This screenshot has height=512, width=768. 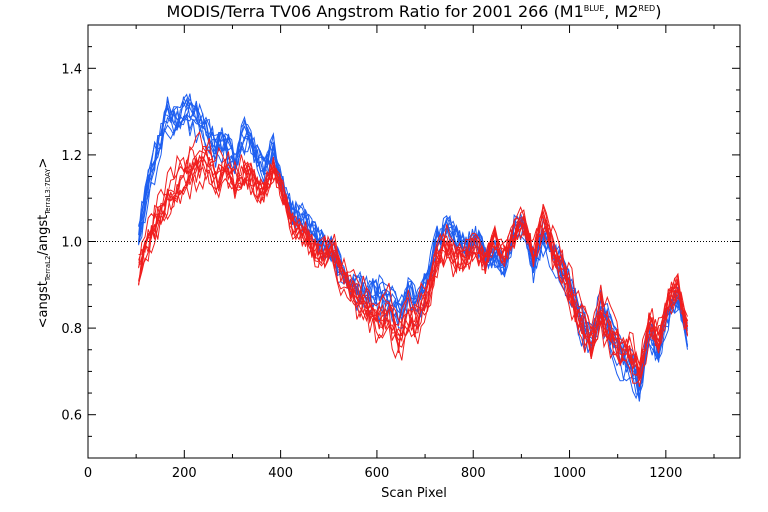 I want to click on x-tick-label: 1000, so click(x=569, y=473).